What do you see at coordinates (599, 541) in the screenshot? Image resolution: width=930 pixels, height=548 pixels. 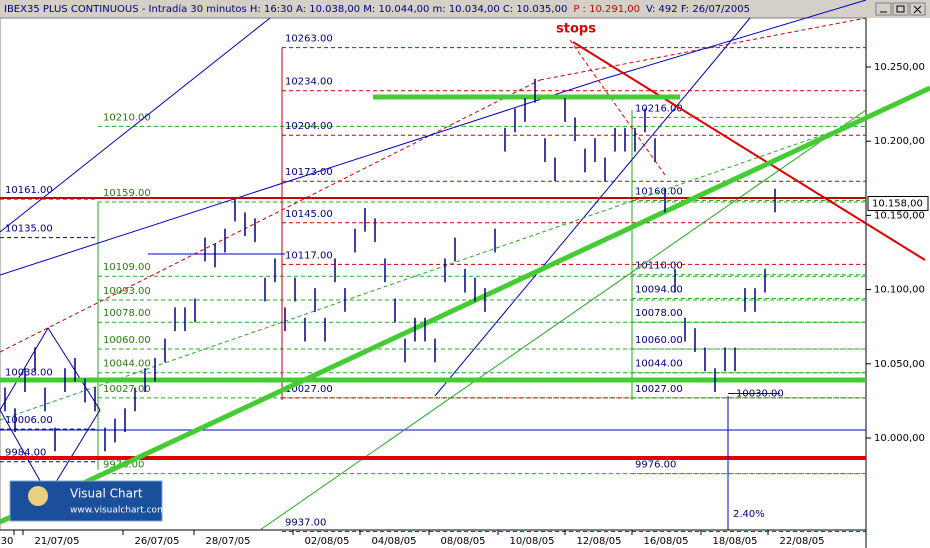 I see `x-tick-label: 12/08/05` at bounding box center [599, 541].